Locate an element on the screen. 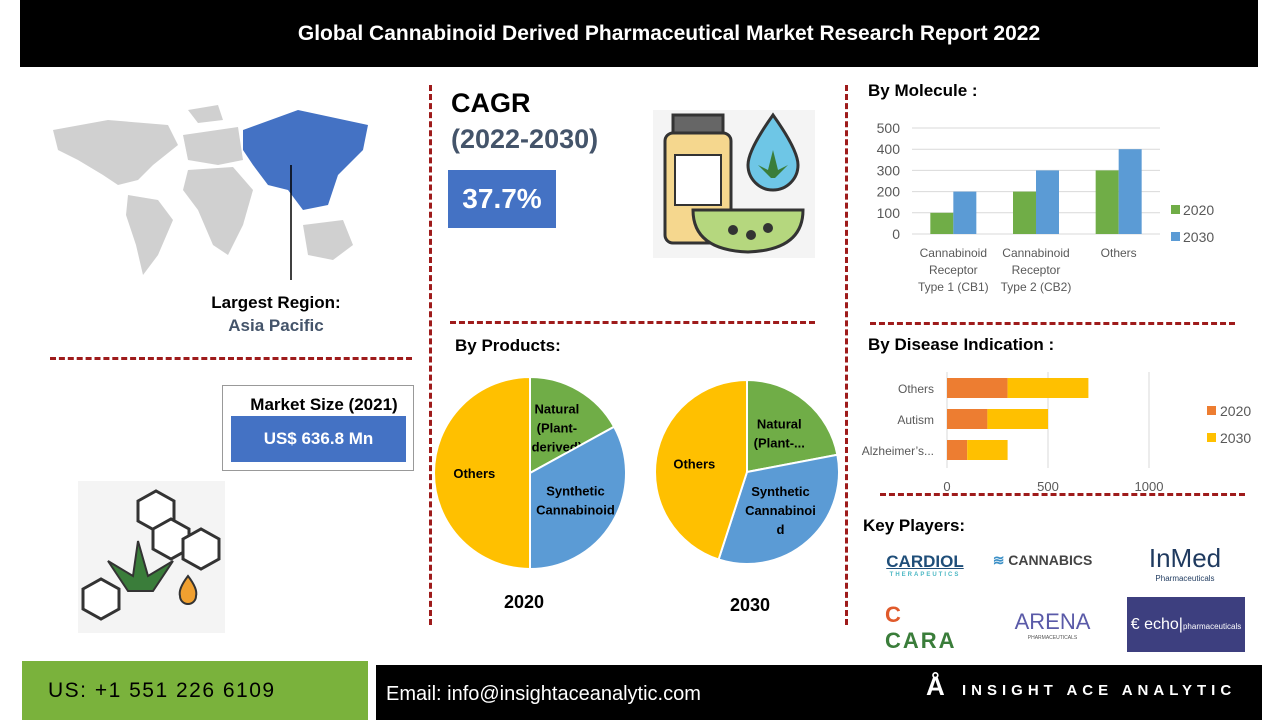 The width and height of the screenshot is (1280, 720). cagr-period: (2022-2030) is located at coordinates (525, 139).